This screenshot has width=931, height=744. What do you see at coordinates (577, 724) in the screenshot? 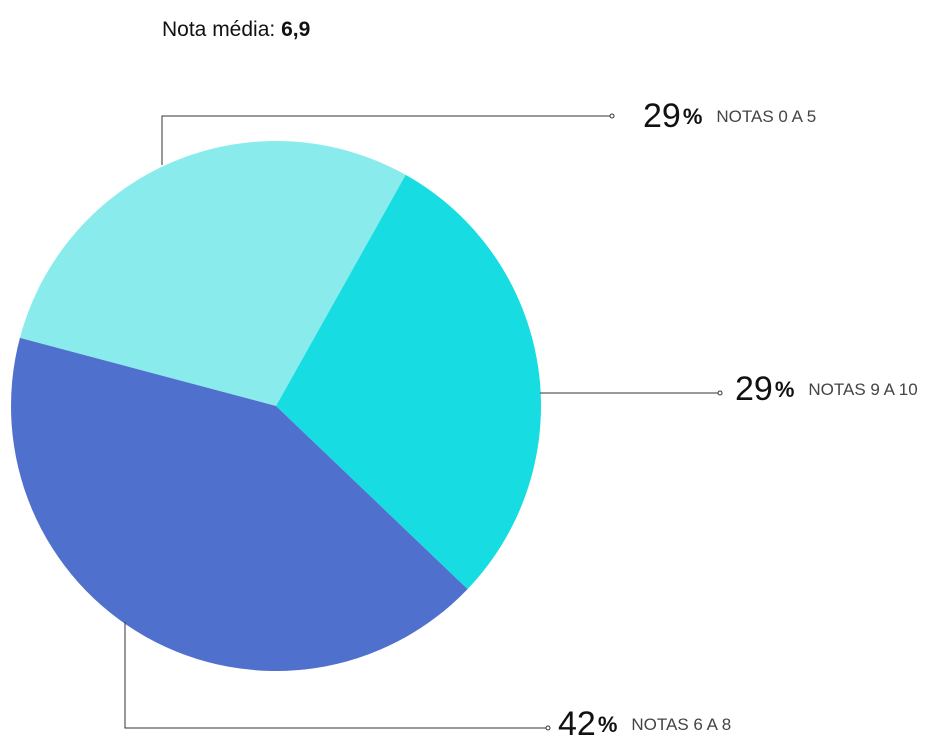
I see `value-label: 42` at bounding box center [577, 724].